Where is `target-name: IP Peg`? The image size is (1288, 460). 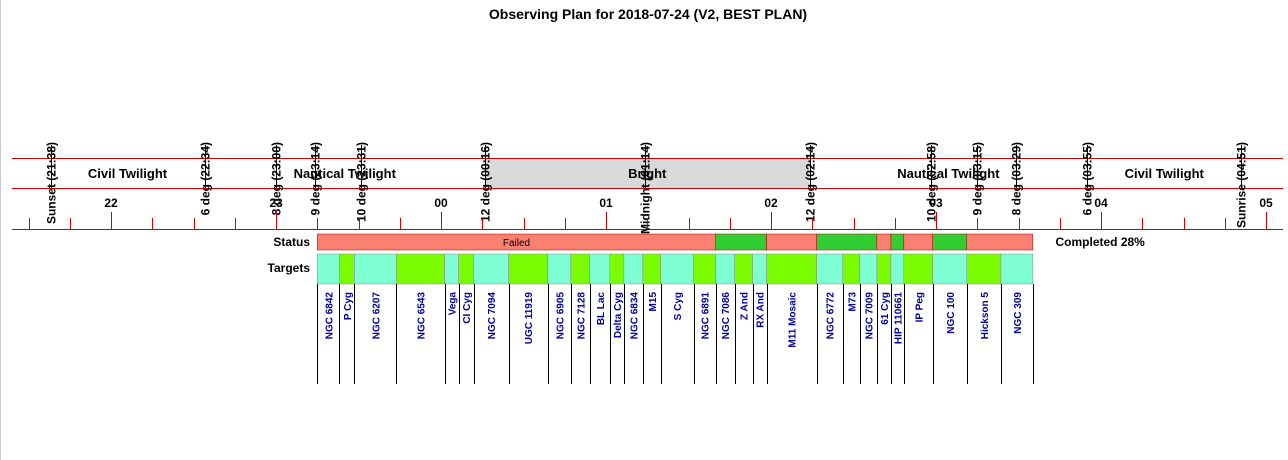 target-name: IP Peg is located at coordinates (919, 307).